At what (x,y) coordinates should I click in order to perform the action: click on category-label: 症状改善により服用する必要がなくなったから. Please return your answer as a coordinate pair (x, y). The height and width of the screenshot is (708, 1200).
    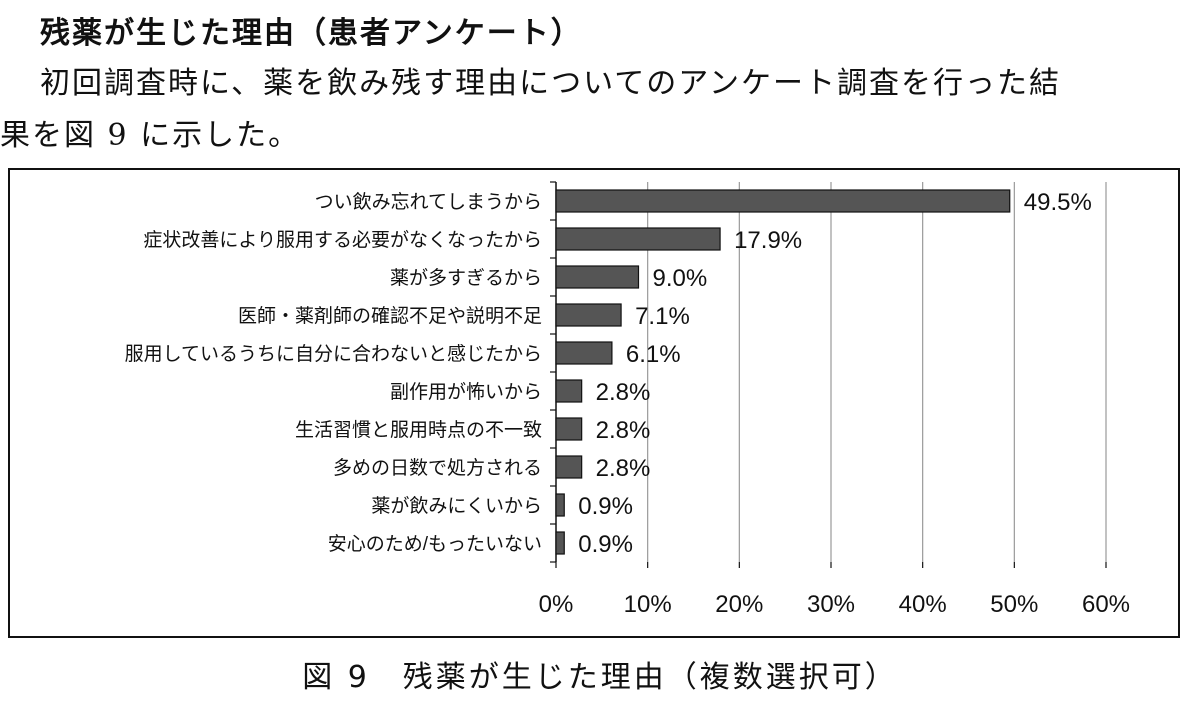
    Looking at the image, I should click on (342, 240).